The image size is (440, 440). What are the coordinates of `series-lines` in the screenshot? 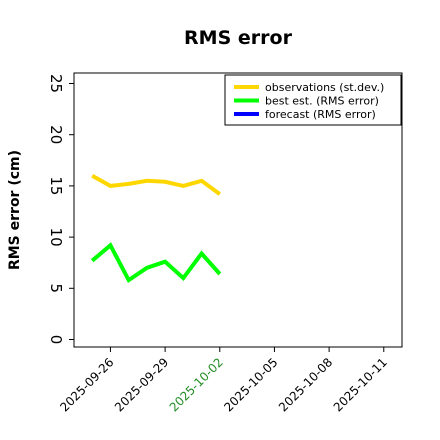 It's located at (156, 228).